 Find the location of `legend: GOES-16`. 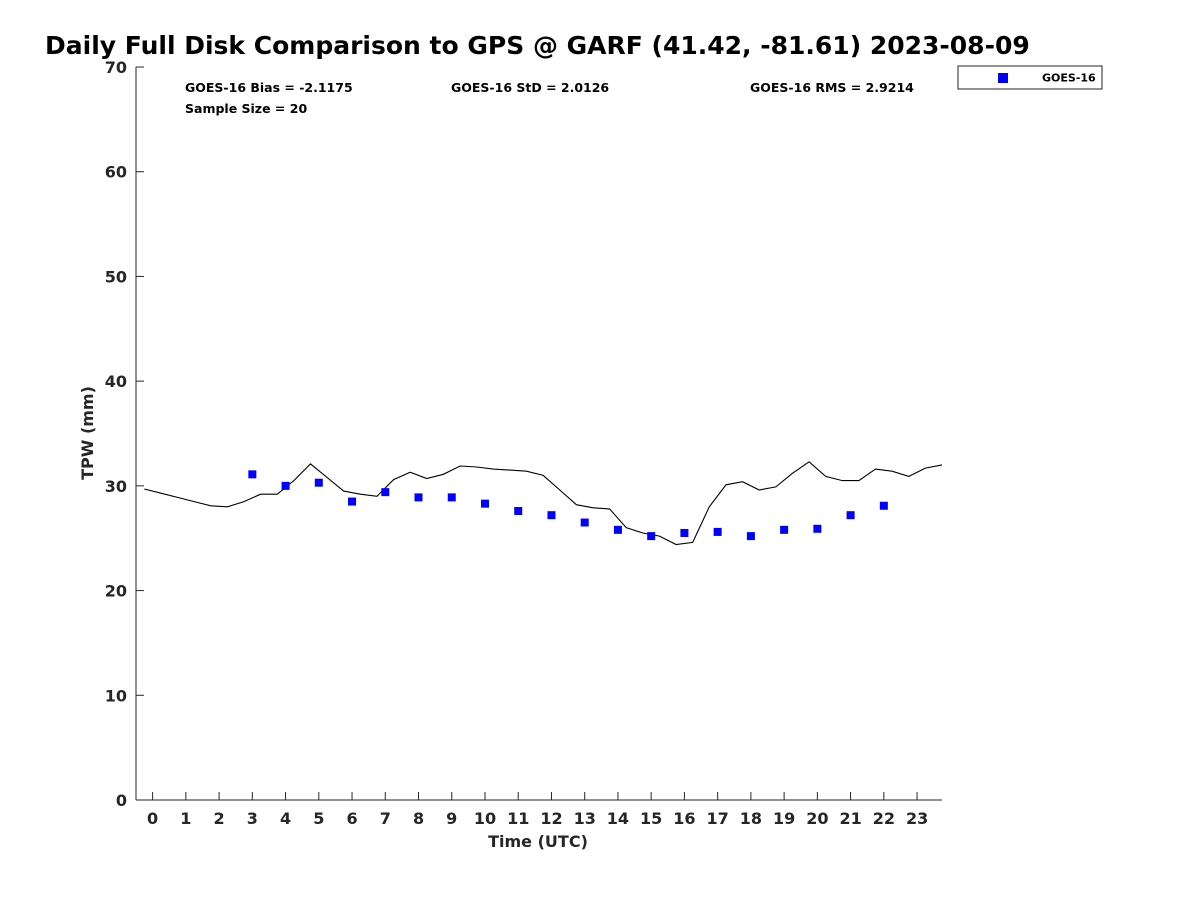

legend: GOES-16 is located at coordinates (1030, 77).